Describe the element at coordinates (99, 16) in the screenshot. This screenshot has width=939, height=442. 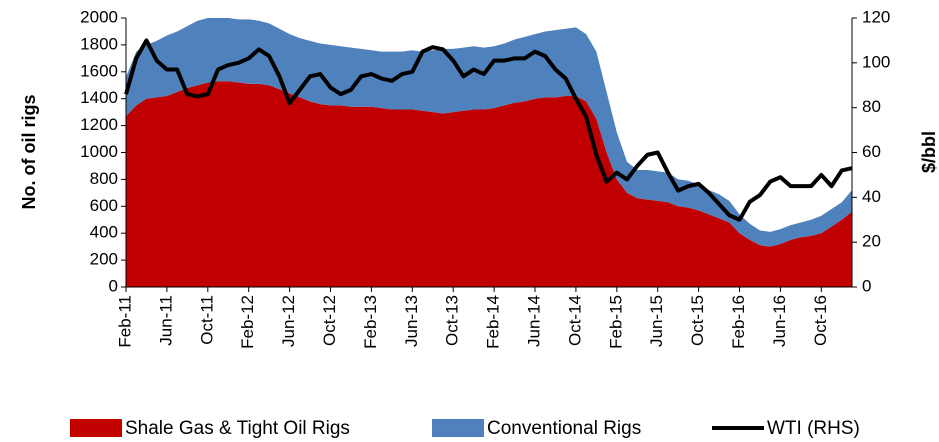
I see `y-tick-label: 2000` at that location.